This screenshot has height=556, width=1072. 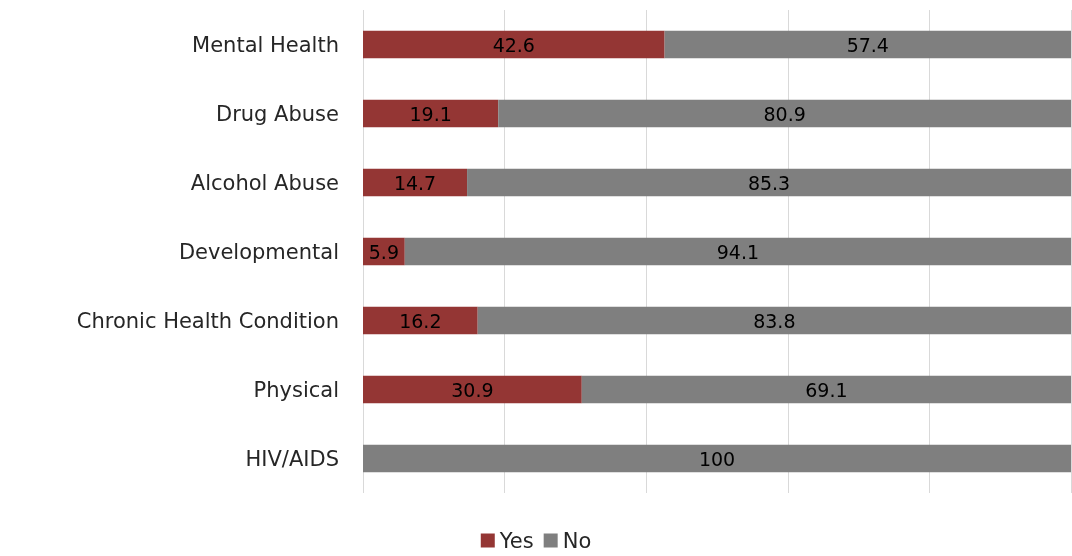 I want to click on data-label: 100, so click(x=717, y=458).